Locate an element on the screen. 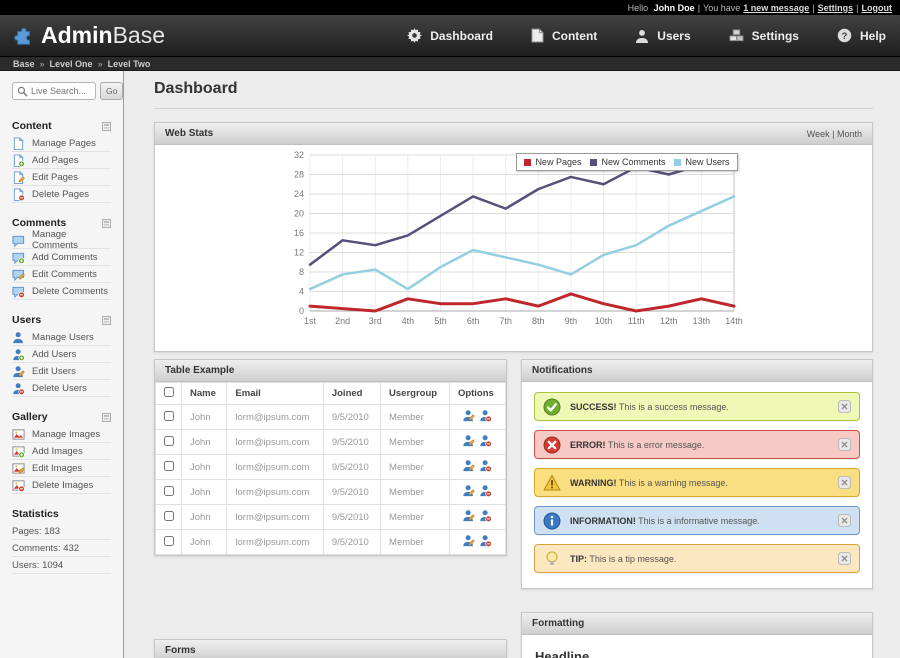 Image resolution: width=900 pixels, height=658 pixels. logo-text-bold: Admin is located at coordinates (77, 35).